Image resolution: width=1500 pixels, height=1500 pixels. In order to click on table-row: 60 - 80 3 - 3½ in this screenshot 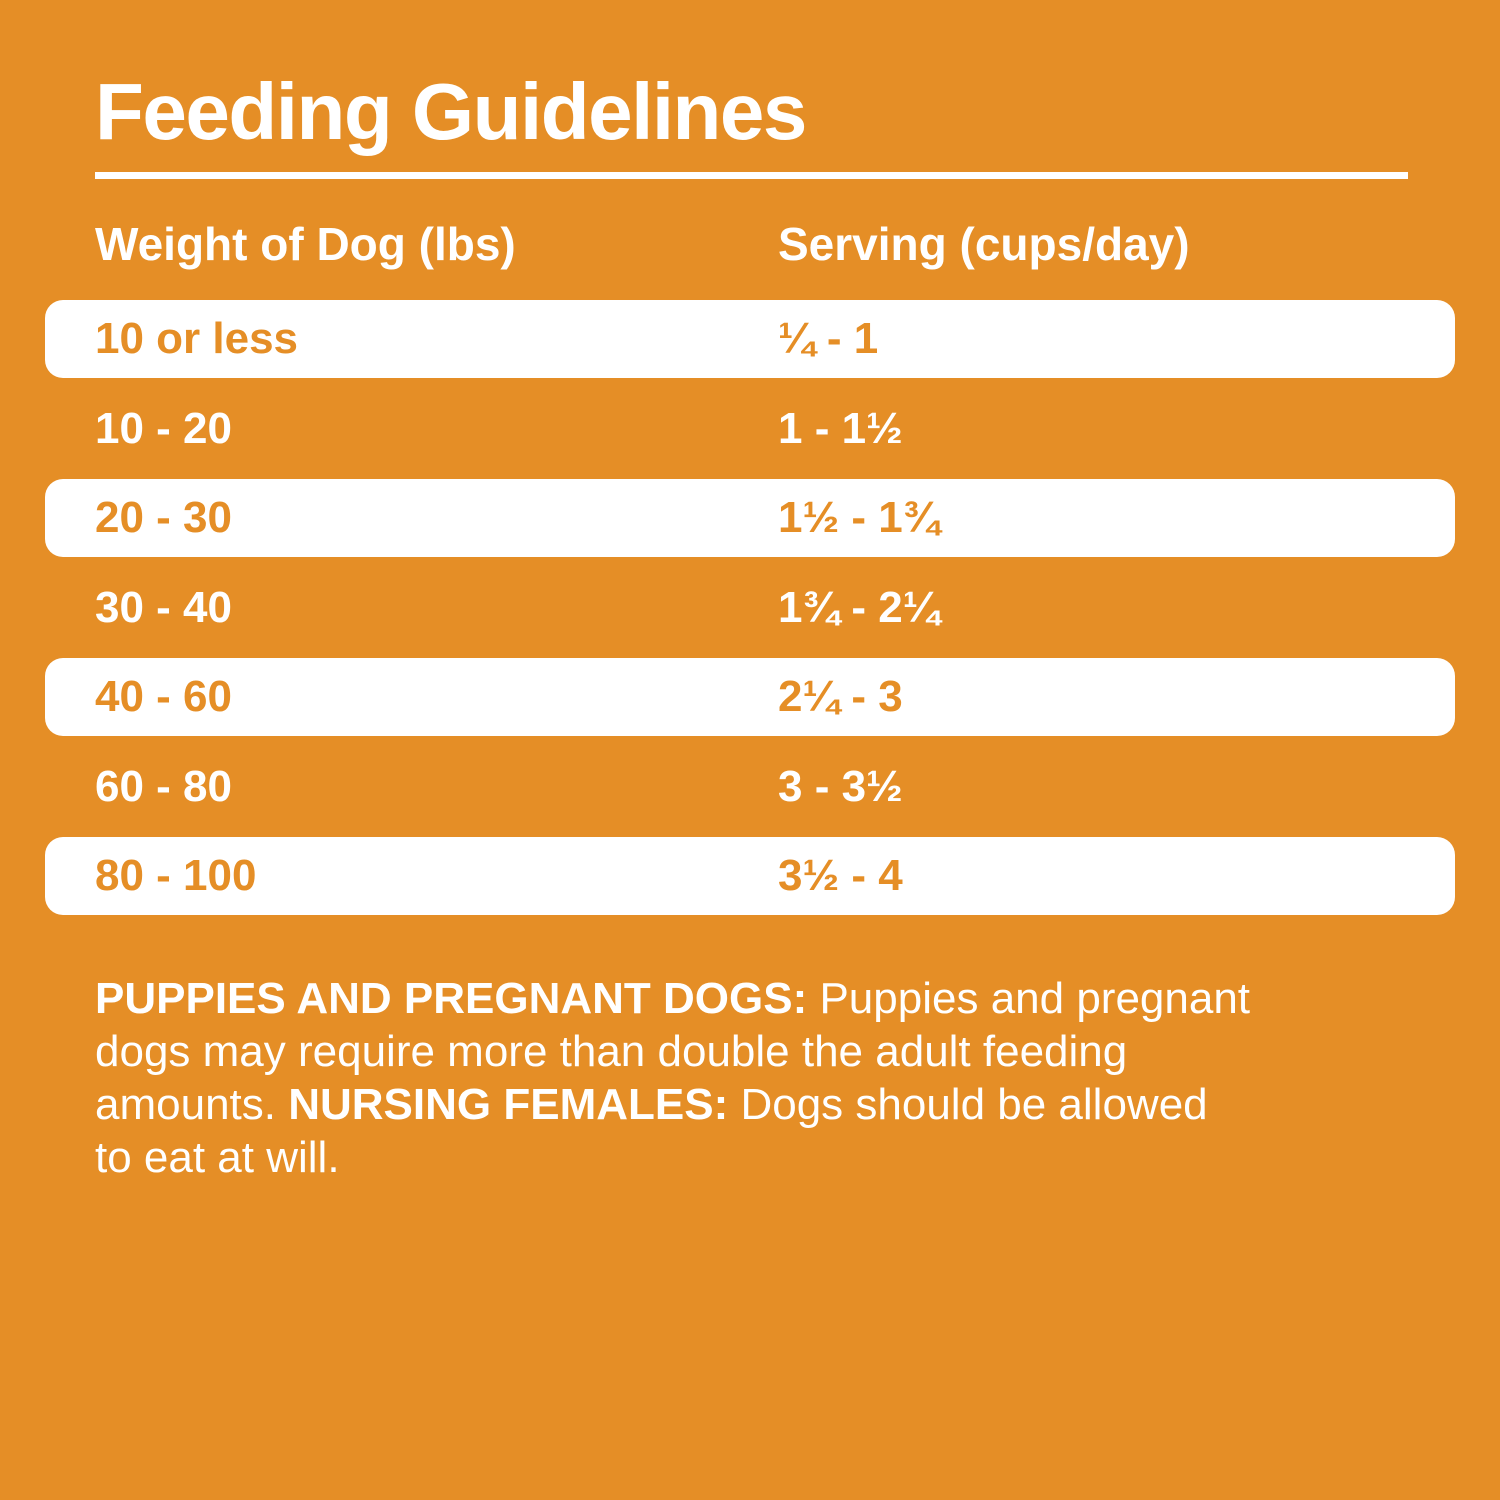, I will do `click(750, 786)`.